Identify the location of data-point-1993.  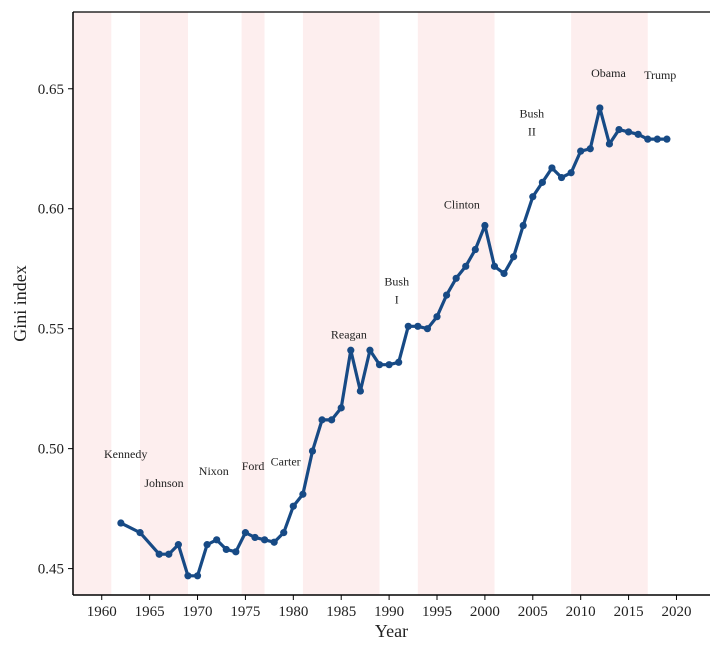
(418, 326).